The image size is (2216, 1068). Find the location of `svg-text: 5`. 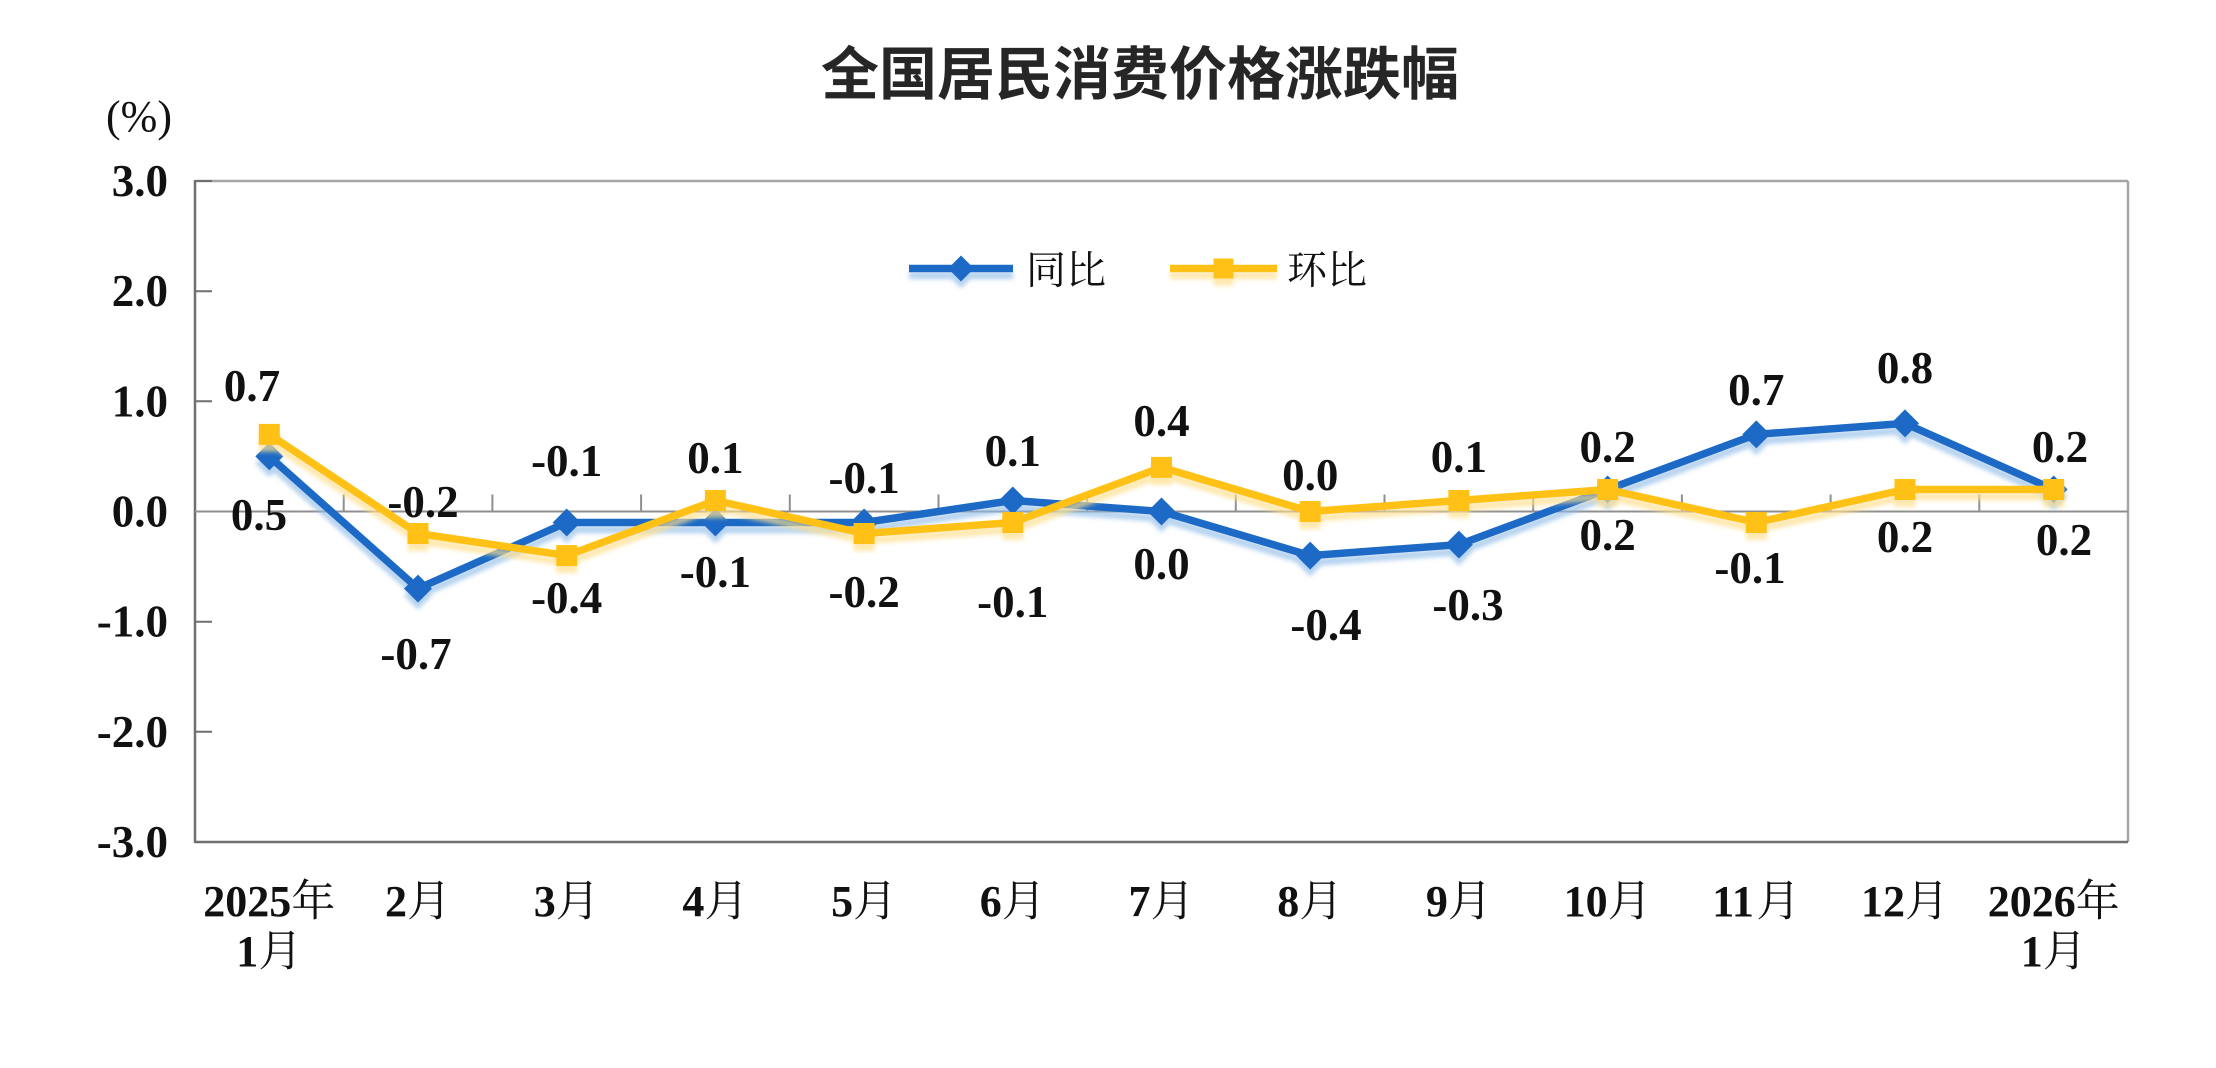

svg-text: 5 is located at coordinates (842, 901).